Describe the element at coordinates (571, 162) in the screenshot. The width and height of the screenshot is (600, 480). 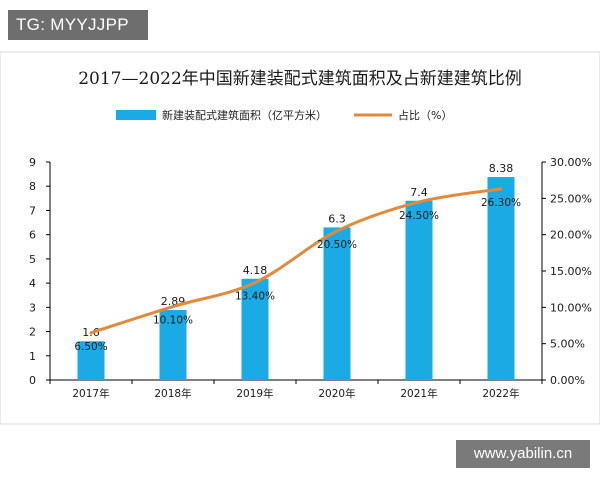
I see `right-tick-label: 30.00%` at that location.